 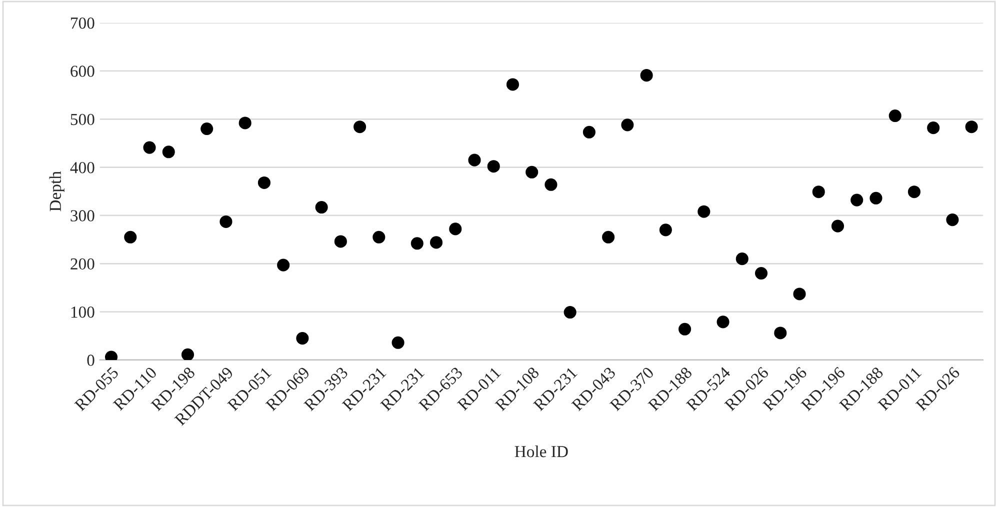 I want to click on y-tick-label: 400, so click(x=82, y=168).